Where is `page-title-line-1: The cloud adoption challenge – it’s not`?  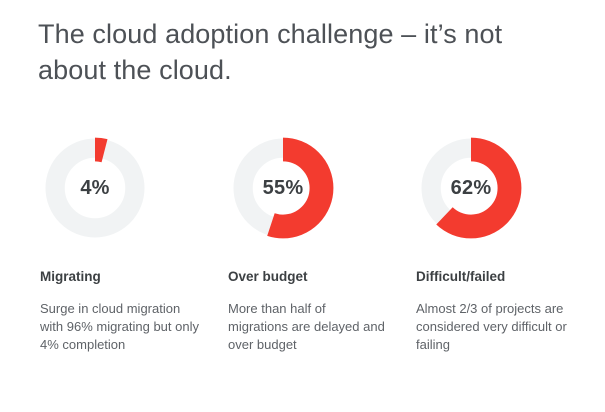 page-title-line-1: The cloud adoption challenge – it’s not is located at coordinates (270, 34).